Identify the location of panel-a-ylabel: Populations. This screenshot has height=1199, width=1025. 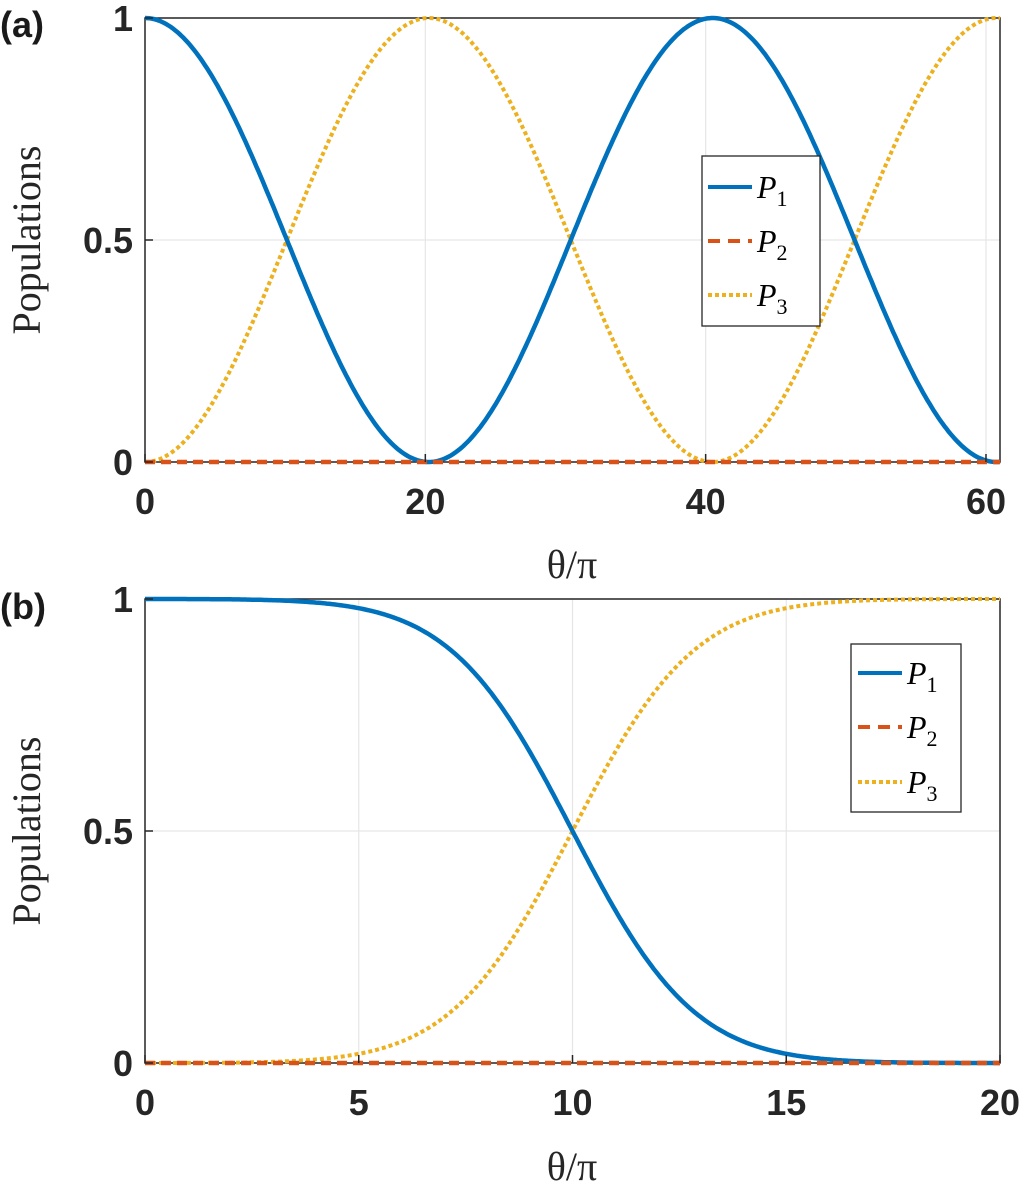
(26, 240).